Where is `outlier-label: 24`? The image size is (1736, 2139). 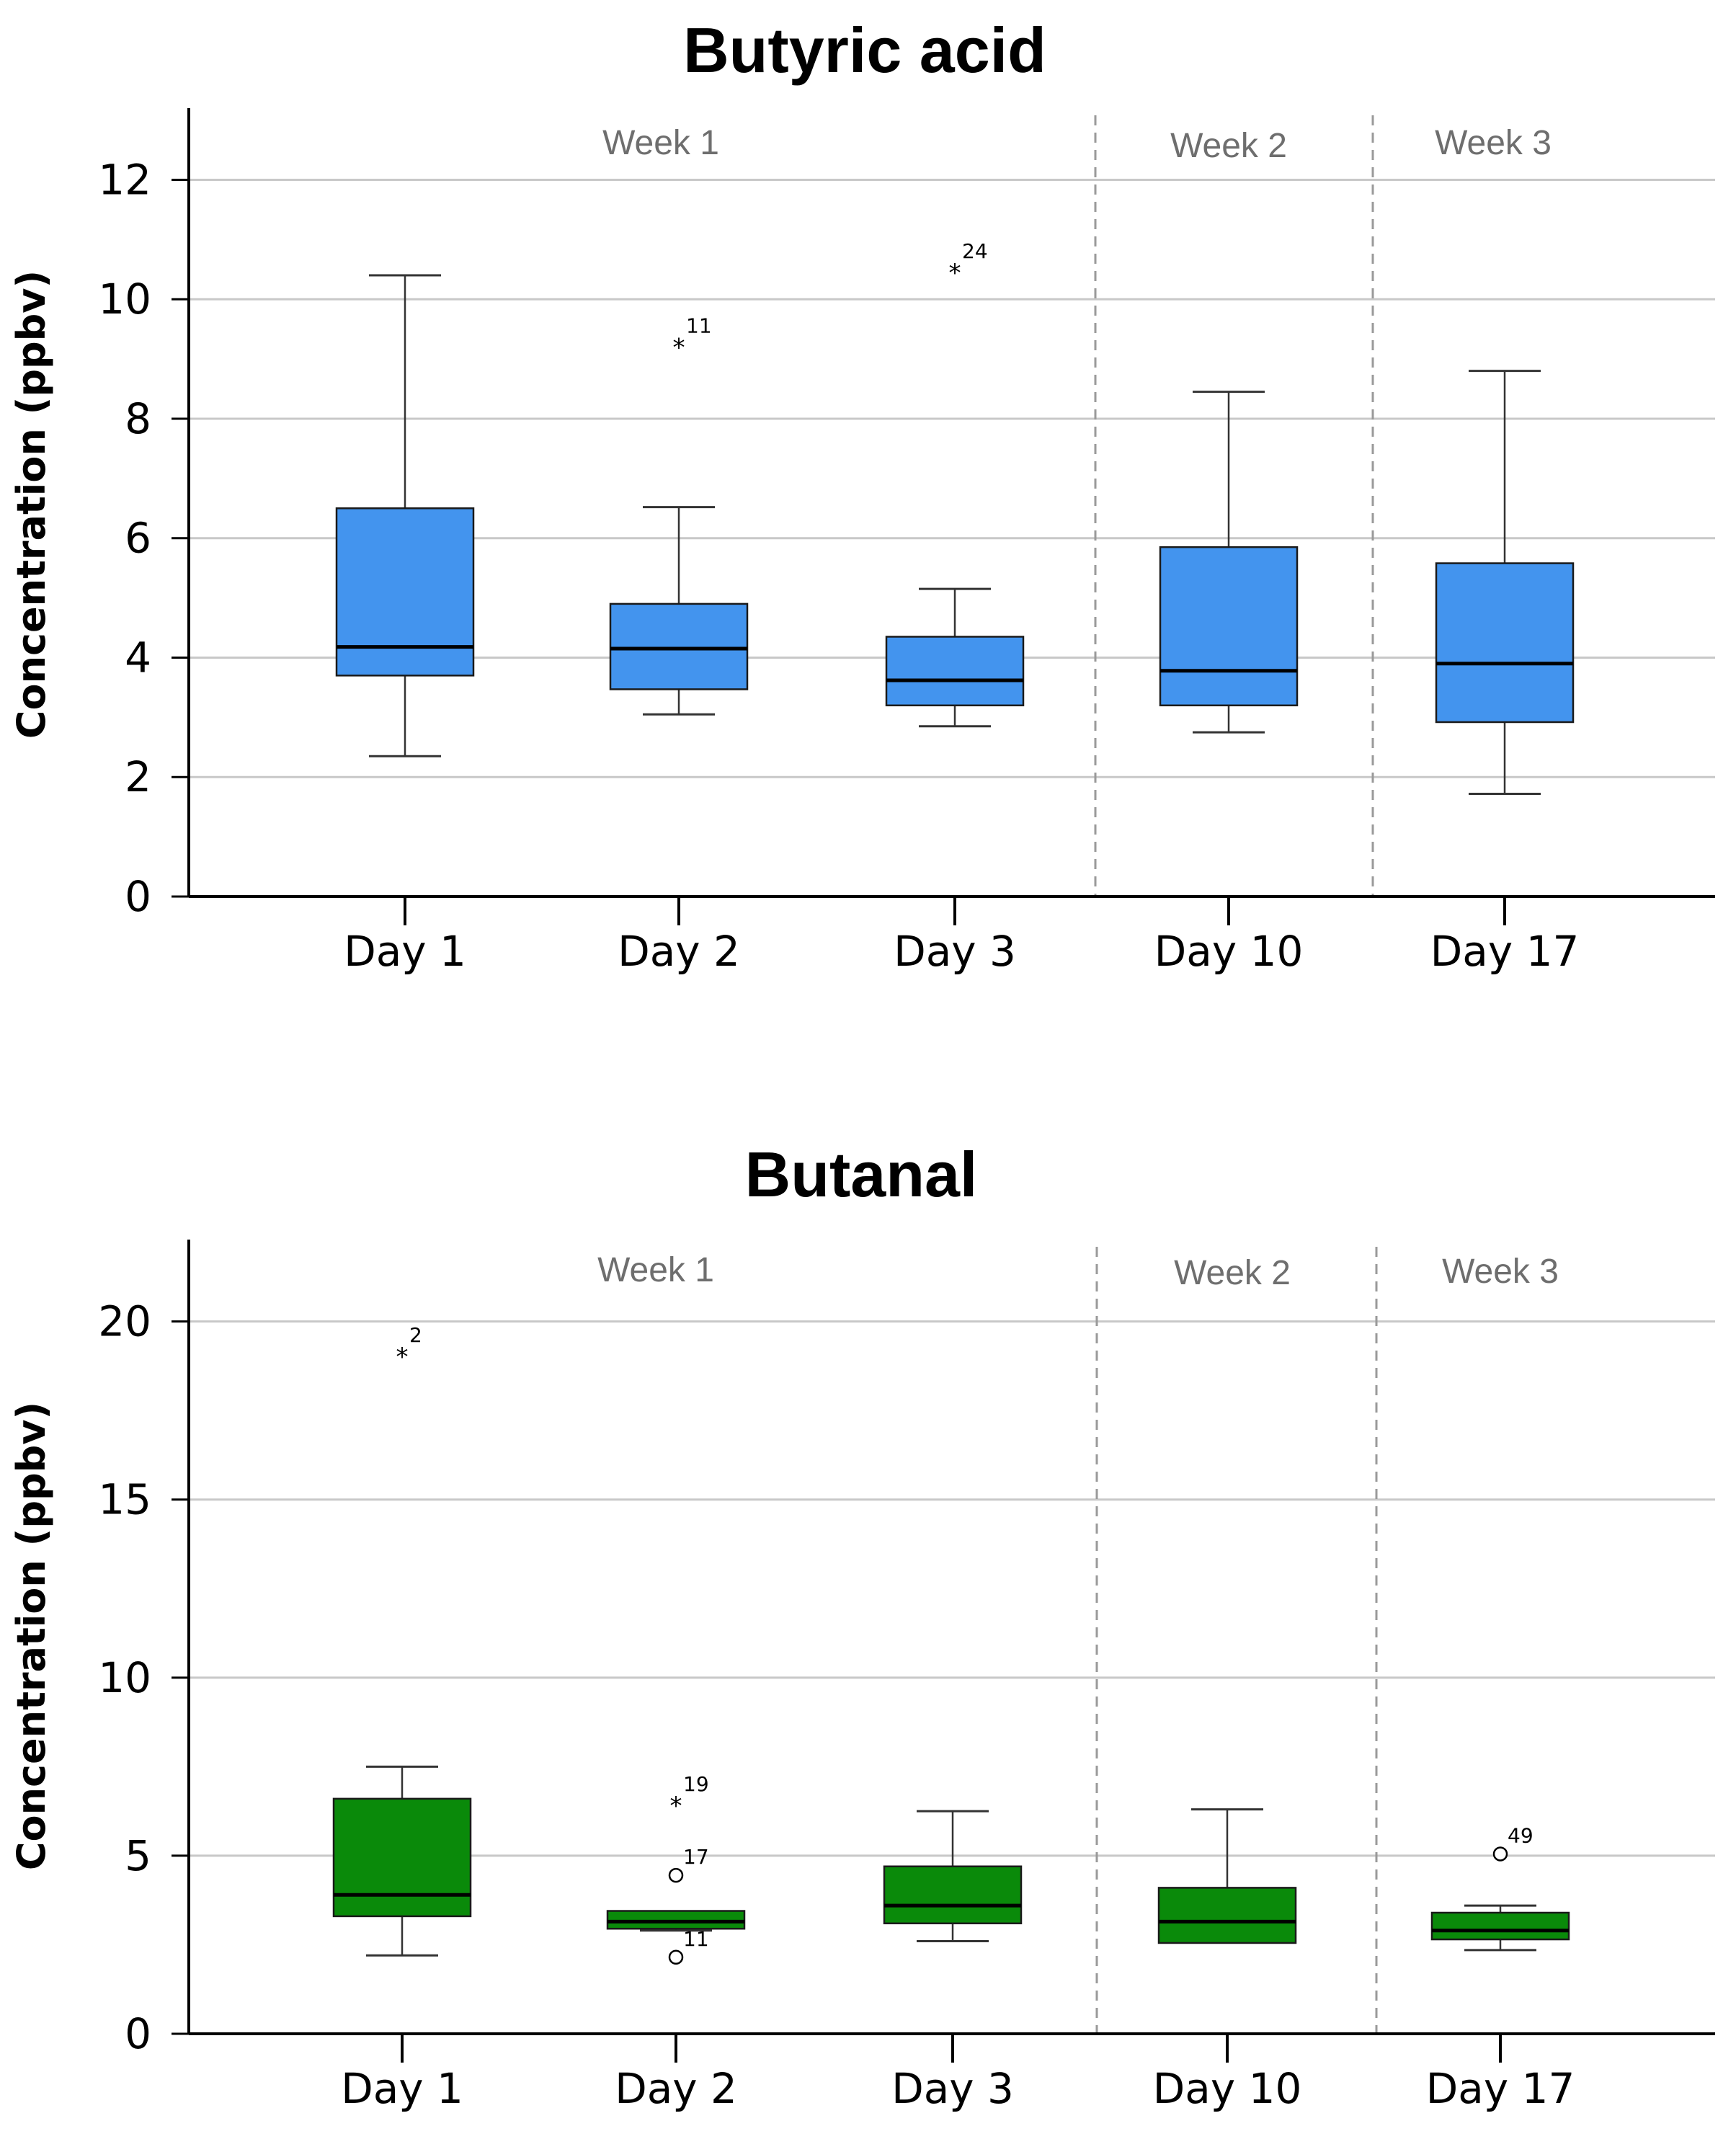 outlier-label: 24 is located at coordinates (975, 251).